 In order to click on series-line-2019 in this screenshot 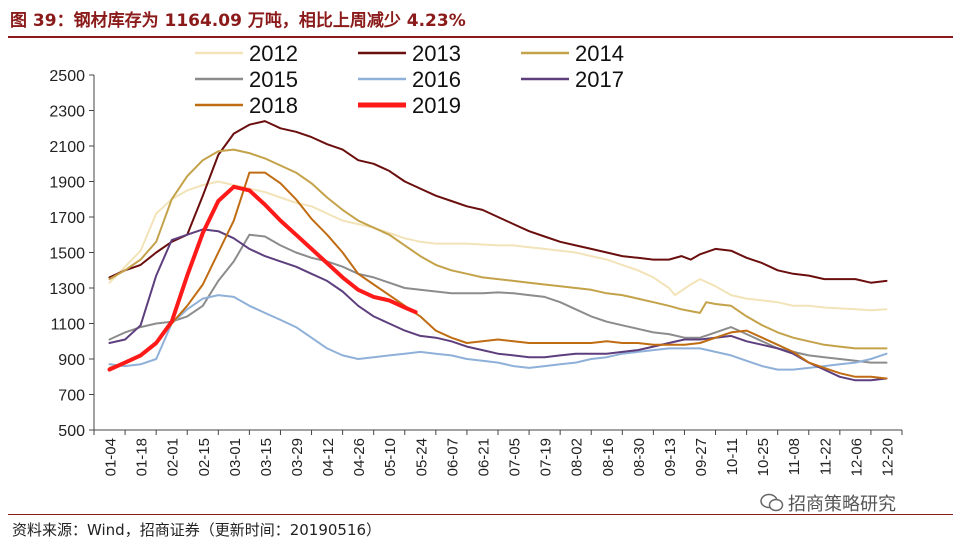, I will do `click(262, 278)`.